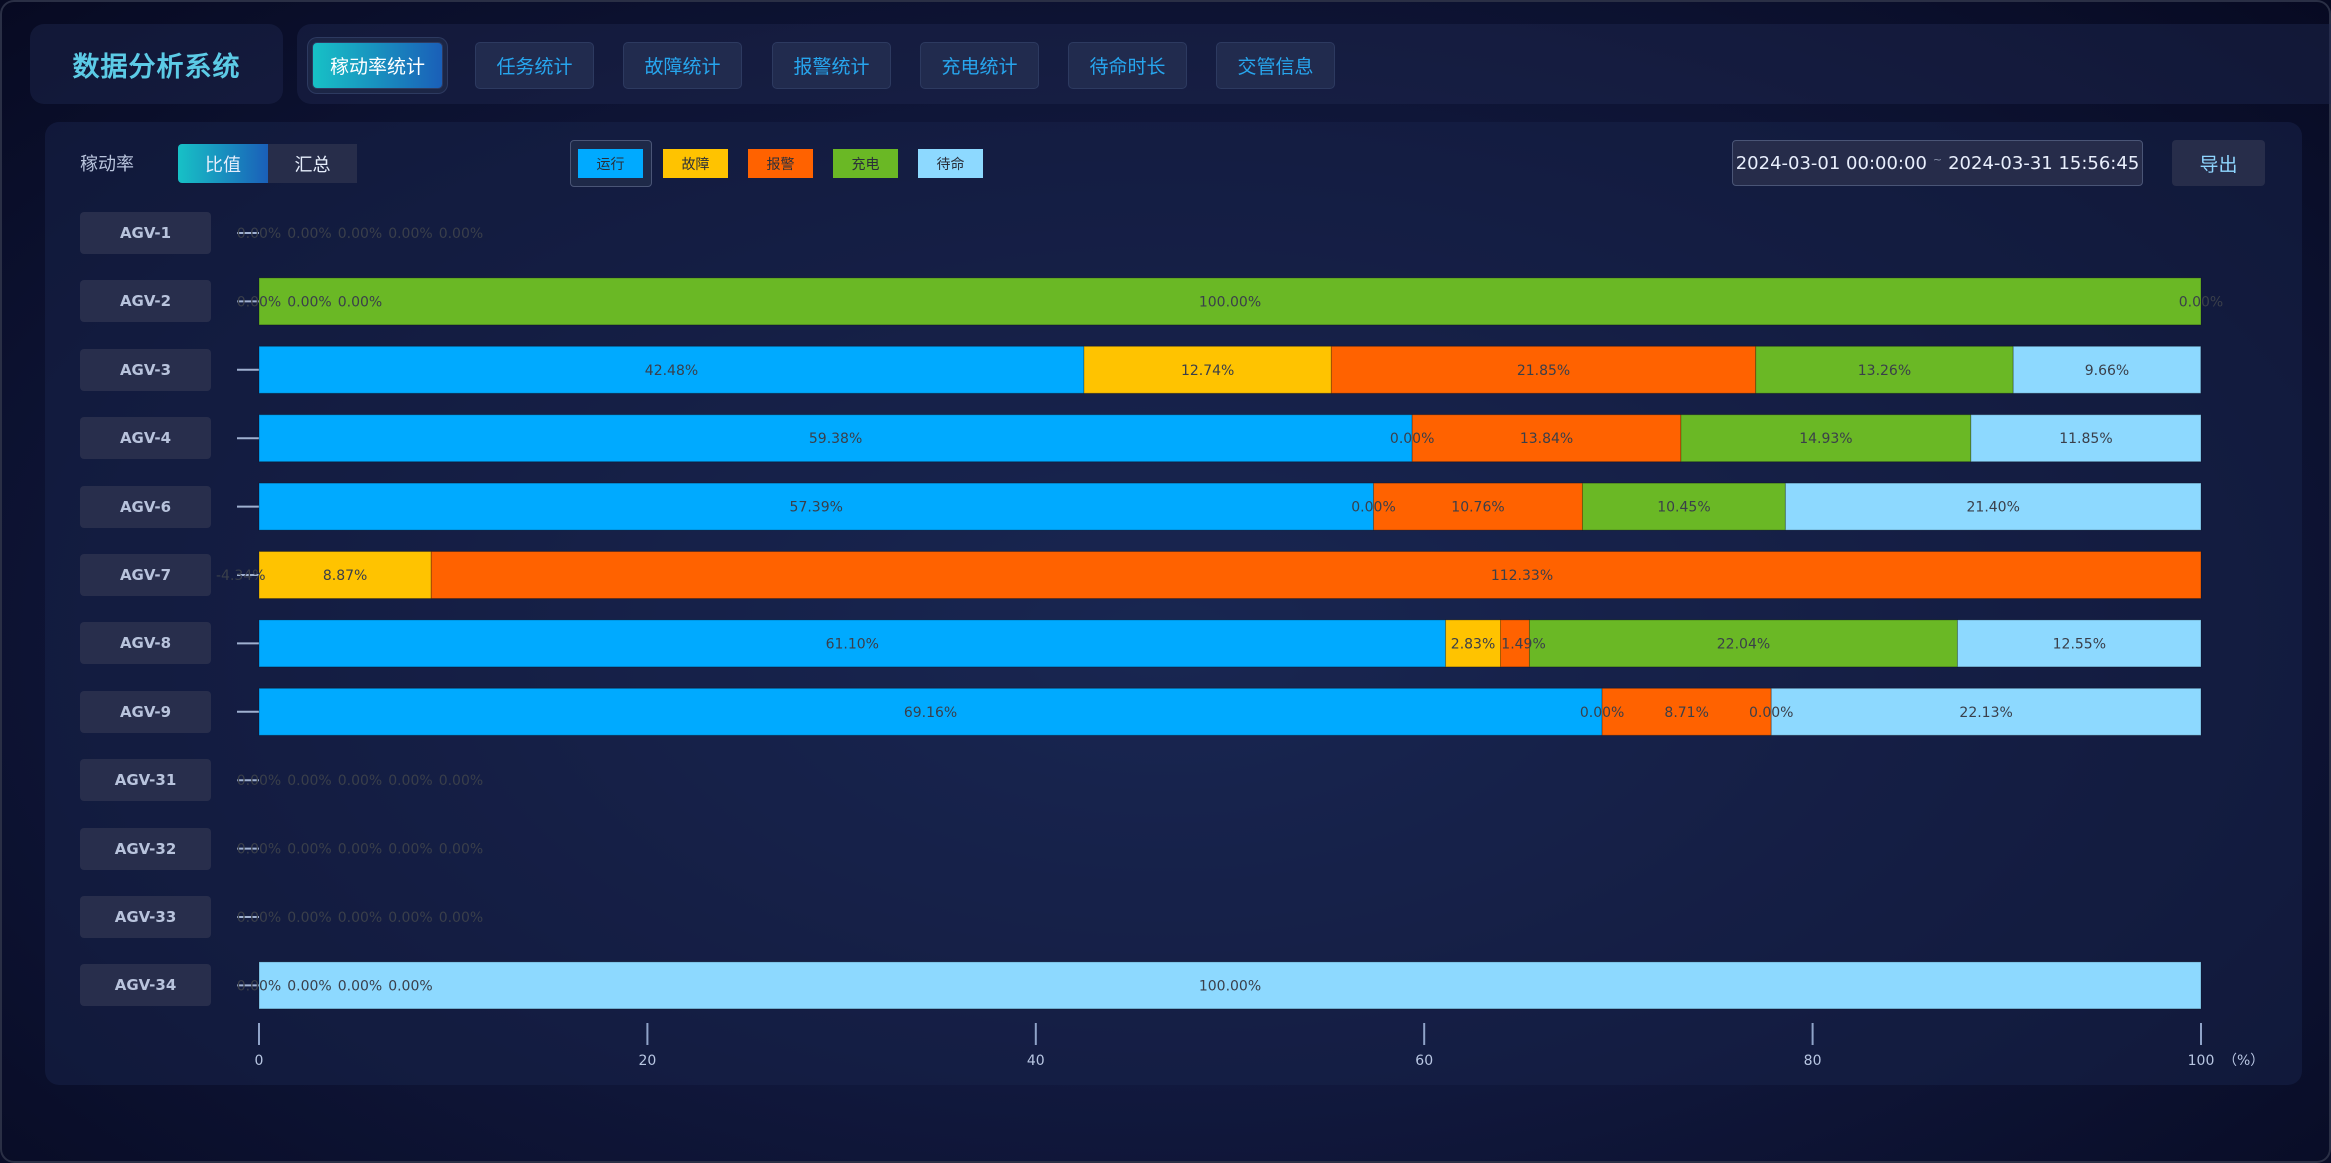 The width and height of the screenshot is (2331, 1163). I want to click on legend-item-charge: 充电, so click(865, 163).